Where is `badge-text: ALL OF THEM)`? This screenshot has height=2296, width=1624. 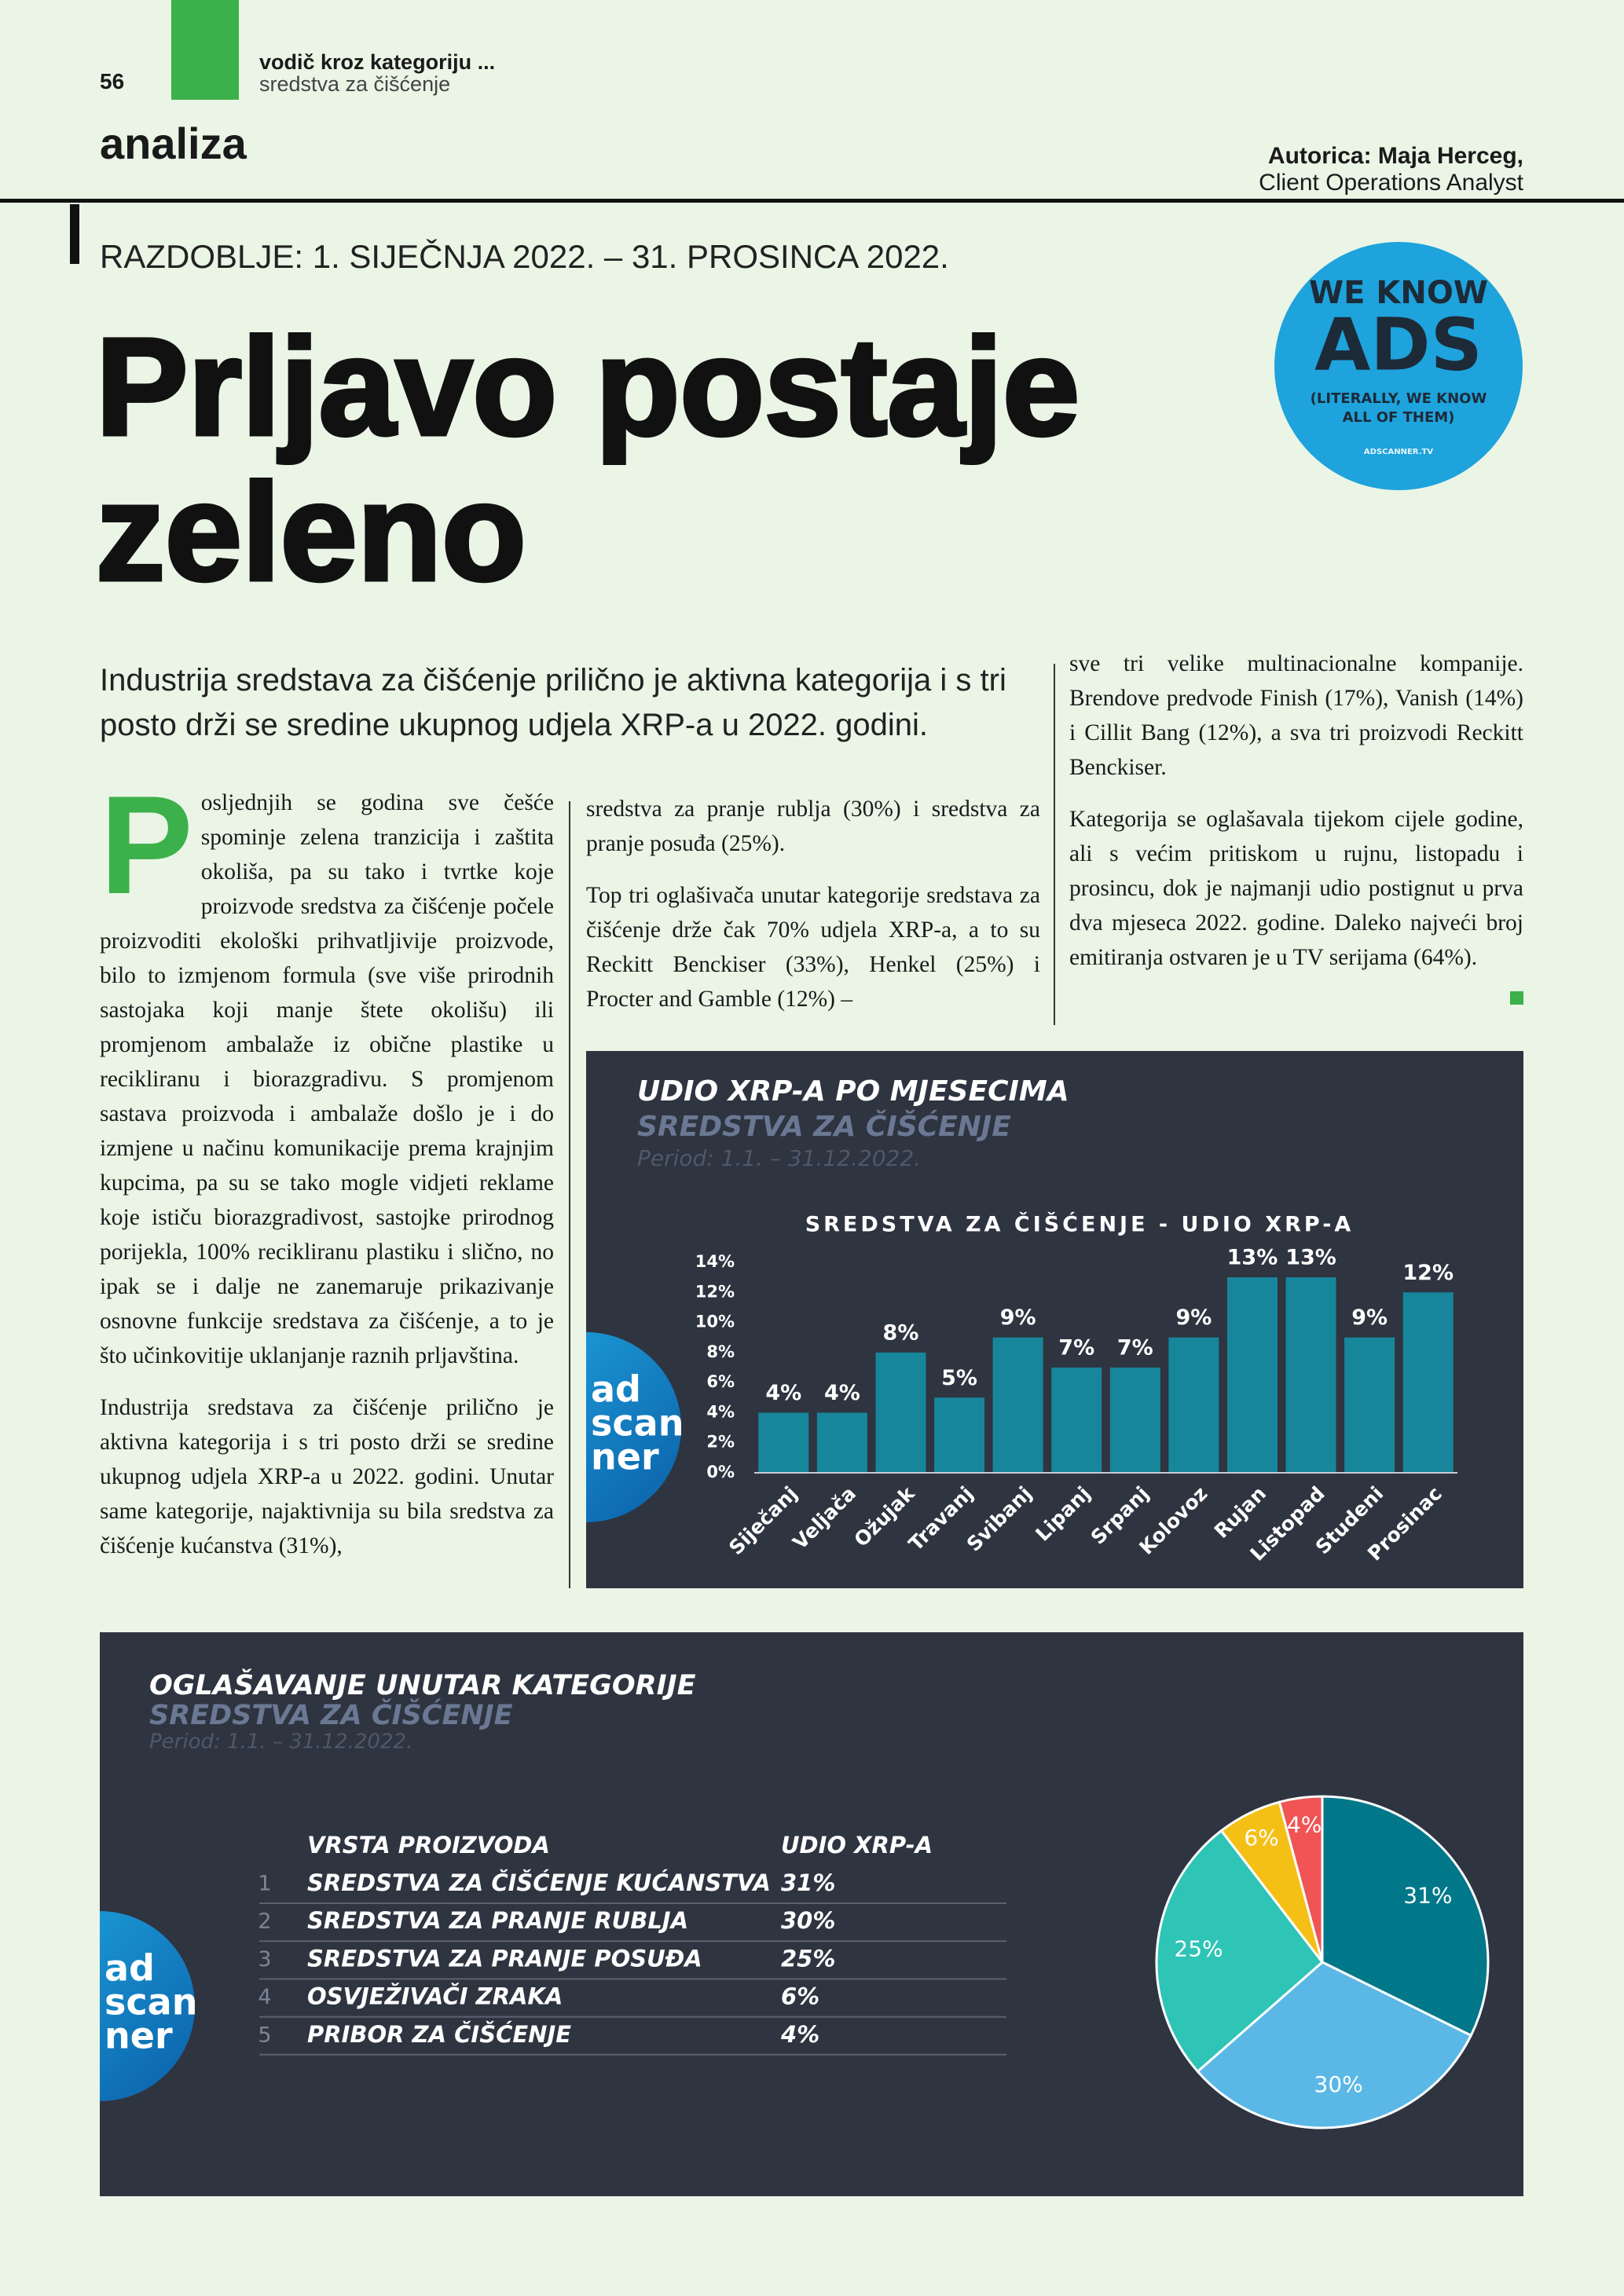 badge-text: ALL OF THEM) is located at coordinates (1399, 417).